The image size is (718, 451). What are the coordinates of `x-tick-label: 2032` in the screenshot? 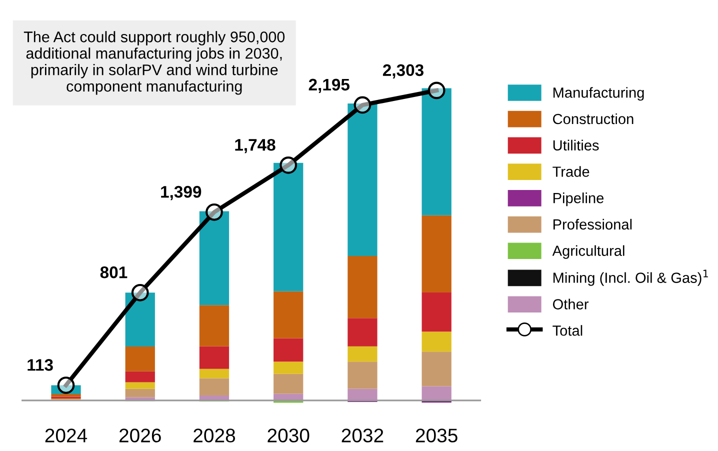 It's located at (363, 435).